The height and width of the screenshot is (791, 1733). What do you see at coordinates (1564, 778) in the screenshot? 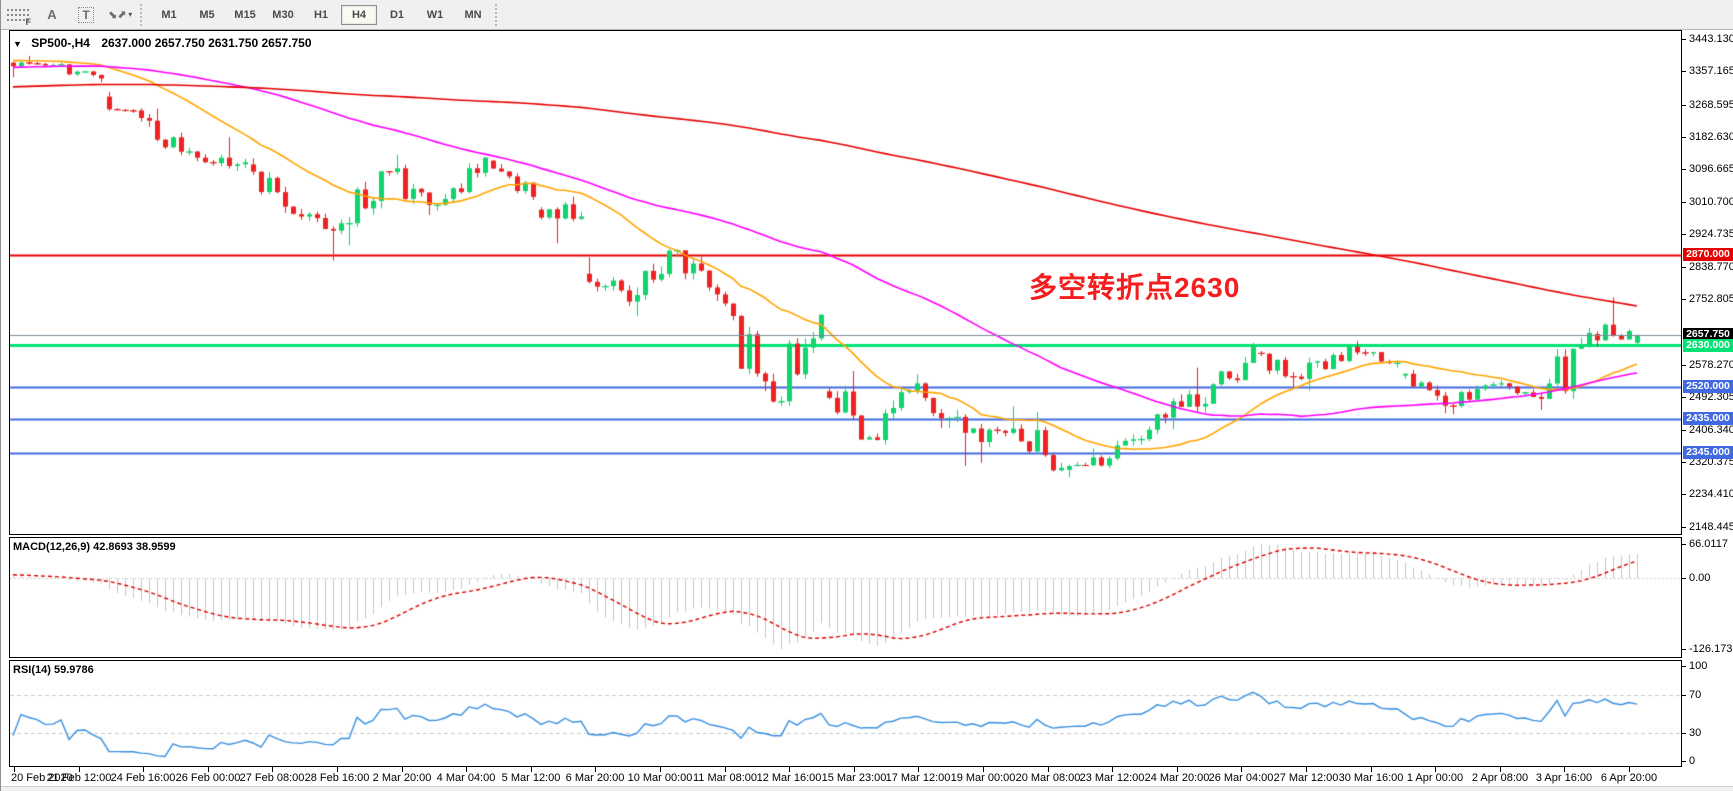
I see `time-axis-label: 3 Apr 16:00` at bounding box center [1564, 778].